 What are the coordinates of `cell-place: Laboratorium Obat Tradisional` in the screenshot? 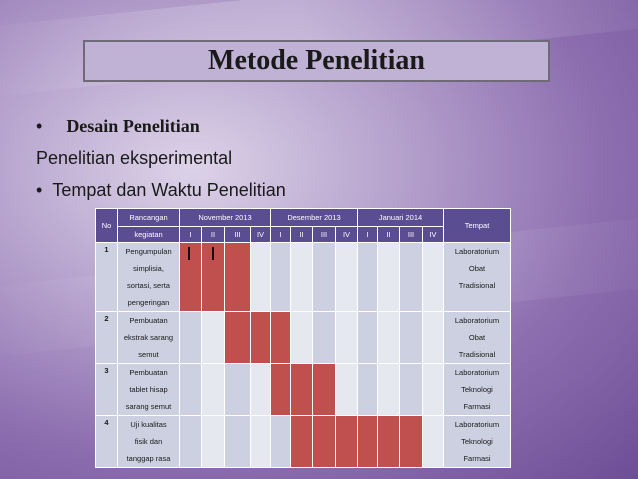 It's located at (477, 277).